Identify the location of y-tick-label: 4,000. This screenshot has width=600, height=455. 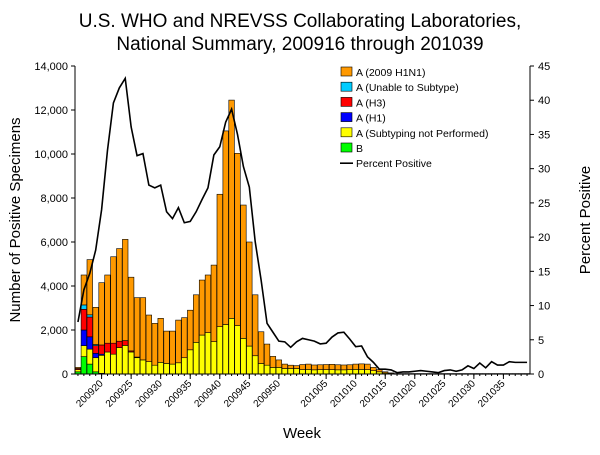
(54, 287).